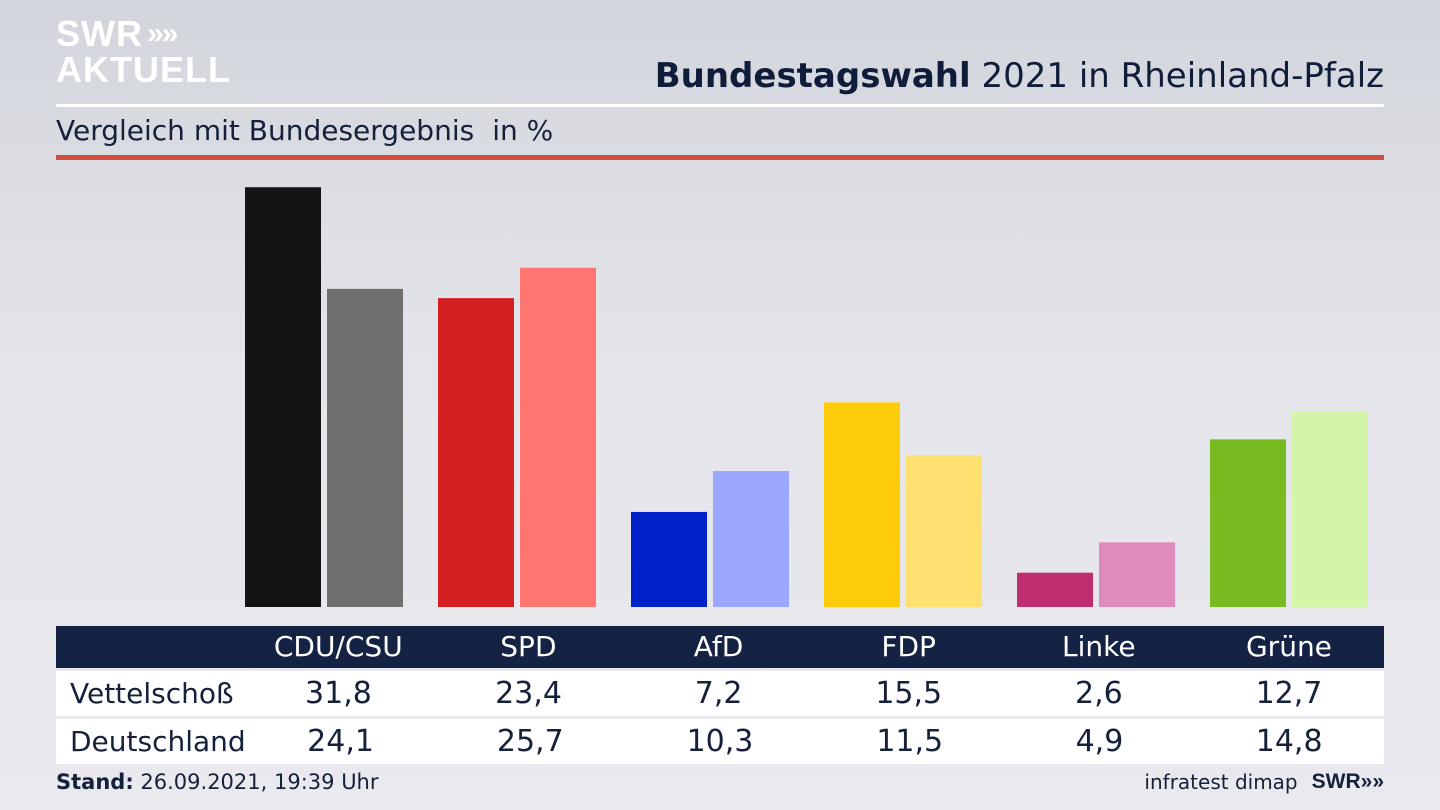 The height and width of the screenshot is (810, 1440). I want to click on chart-subtitle: Vergleich mit Bundesergebnis in %, so click(304, 130).